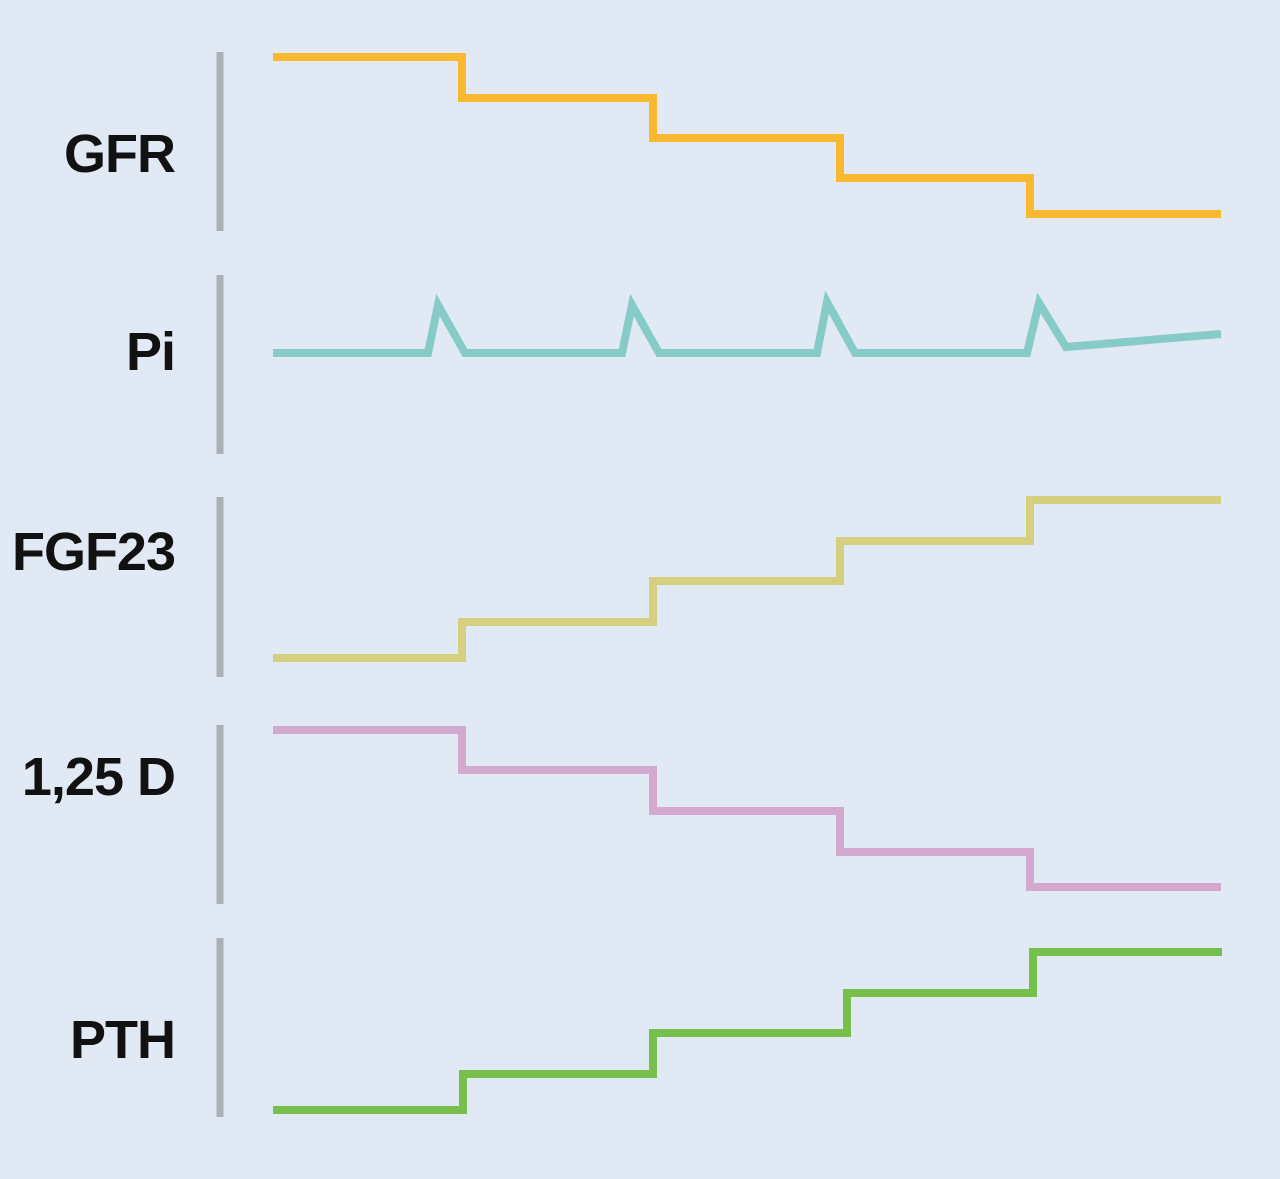  I want to click on row-label-125d: 1,25 D, so click(98, 777).